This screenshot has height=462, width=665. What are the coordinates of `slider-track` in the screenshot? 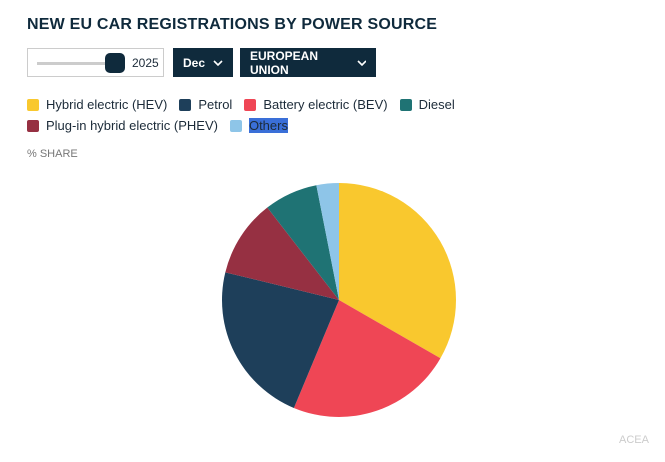 It's located at (77, 63).